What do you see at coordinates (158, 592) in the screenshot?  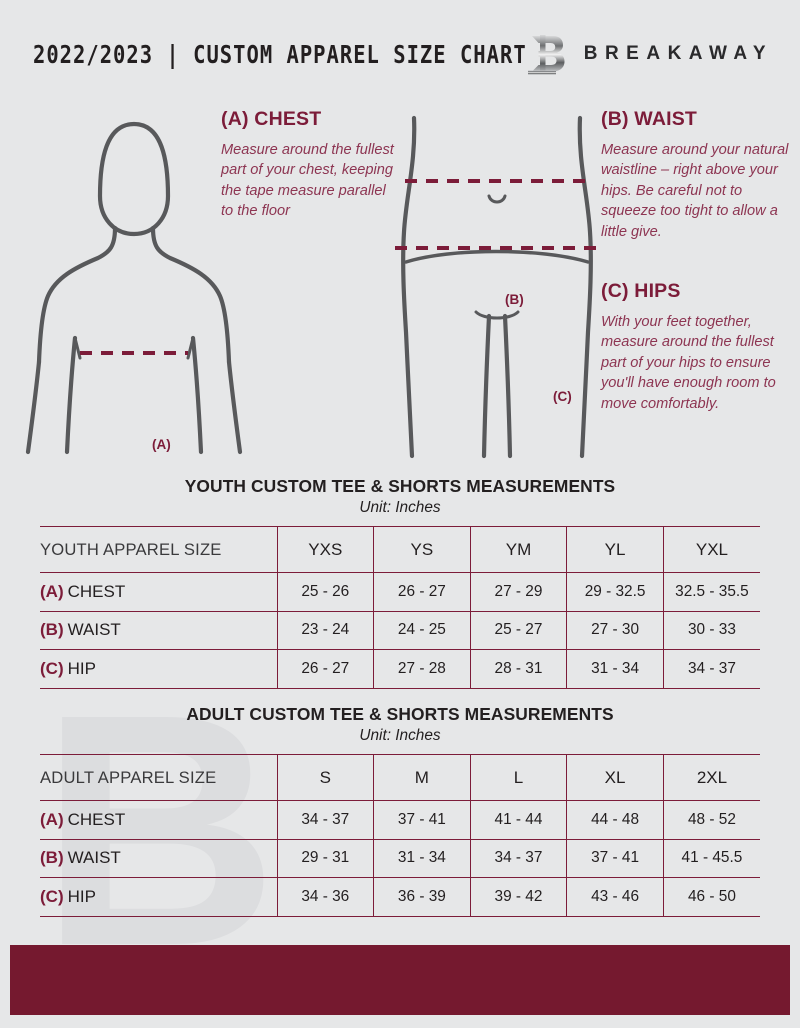 I see `youth-row-chest-label: (A) CHEST` at bounding box center [158, 592].